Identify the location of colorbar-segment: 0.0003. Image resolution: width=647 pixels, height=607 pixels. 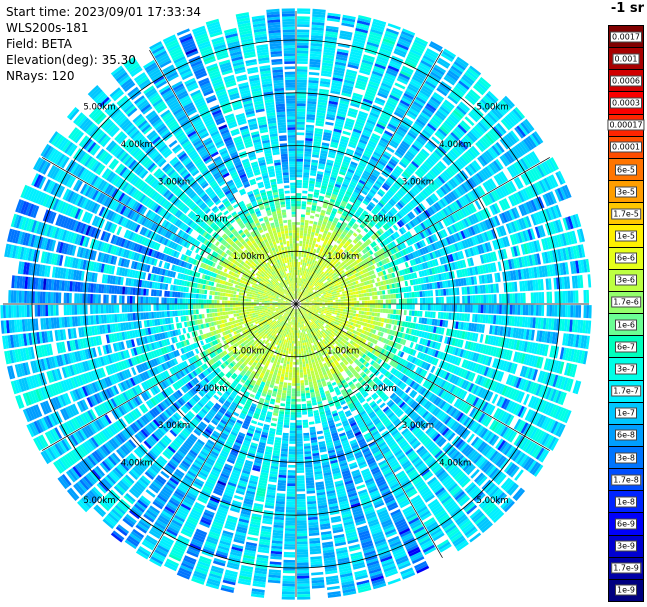
(626, 103).